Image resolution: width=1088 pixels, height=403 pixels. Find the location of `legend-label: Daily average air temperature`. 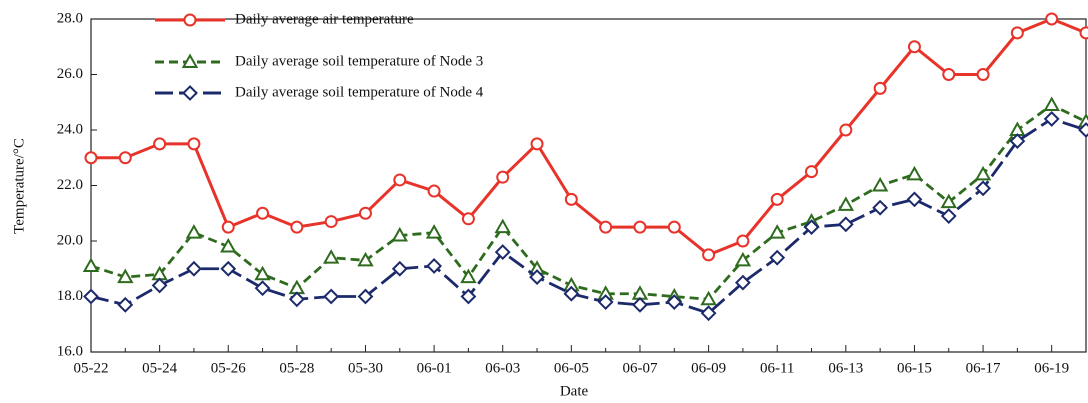

legend-label: Daily average air temperature is located at coordinates (324, 19).